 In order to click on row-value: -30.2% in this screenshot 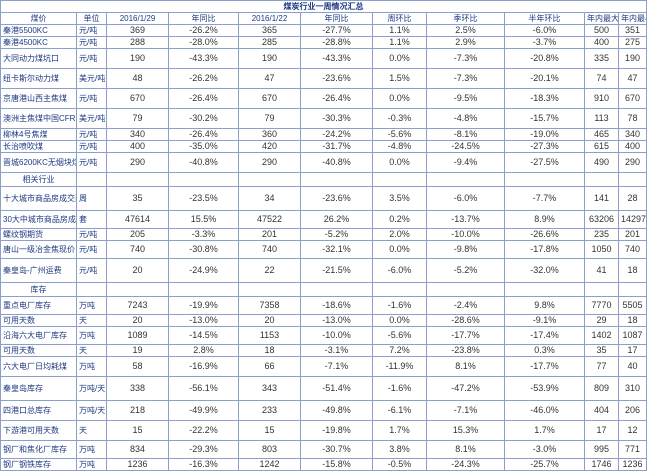, I will do `click(203, 118)`.